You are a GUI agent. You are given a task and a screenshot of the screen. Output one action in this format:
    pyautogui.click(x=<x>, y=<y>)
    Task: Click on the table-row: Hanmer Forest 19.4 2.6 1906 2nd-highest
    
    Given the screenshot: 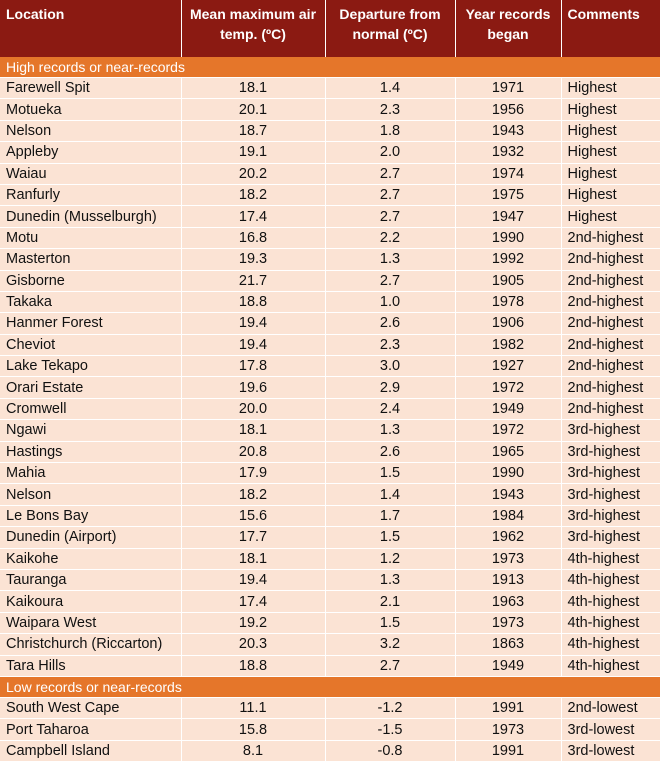 What is the action you would take?
    pyautogui.click(x=330, y=323)
    